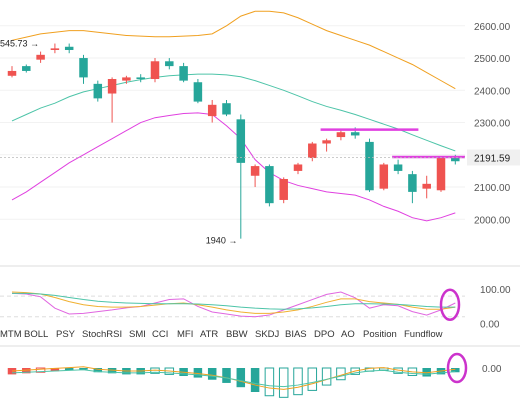  Describe the element at coordinates (492, 124) in the screenshot. I see `price-tick-label: 2300.00` at that location.